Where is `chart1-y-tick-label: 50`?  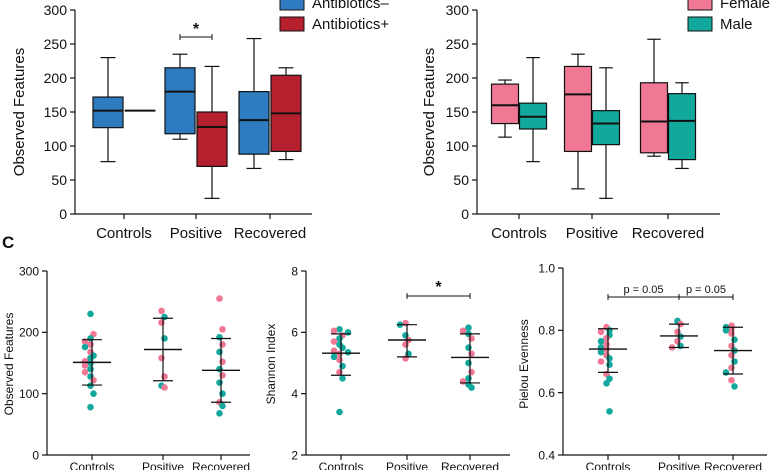 chart1-y-tick-label: 50 is located at coordinates (59, 180).